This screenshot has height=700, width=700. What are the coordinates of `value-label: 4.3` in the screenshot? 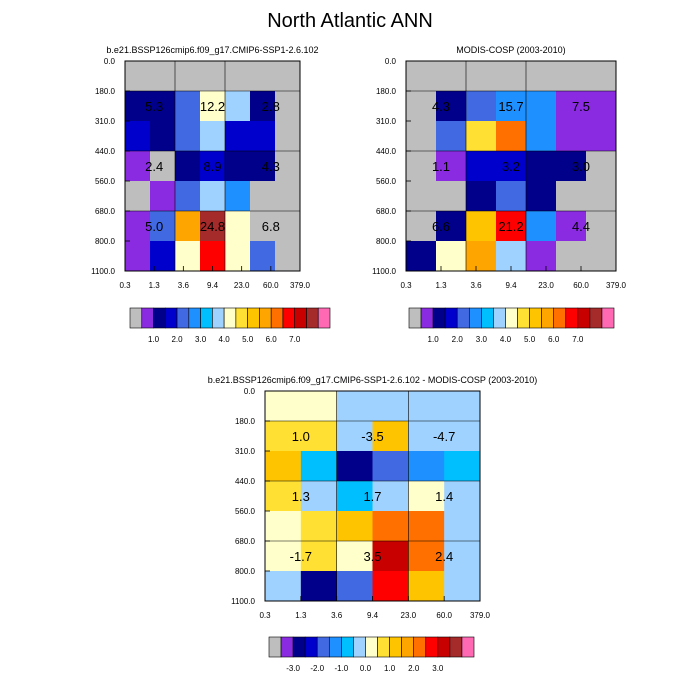 It's located at (441, 106).